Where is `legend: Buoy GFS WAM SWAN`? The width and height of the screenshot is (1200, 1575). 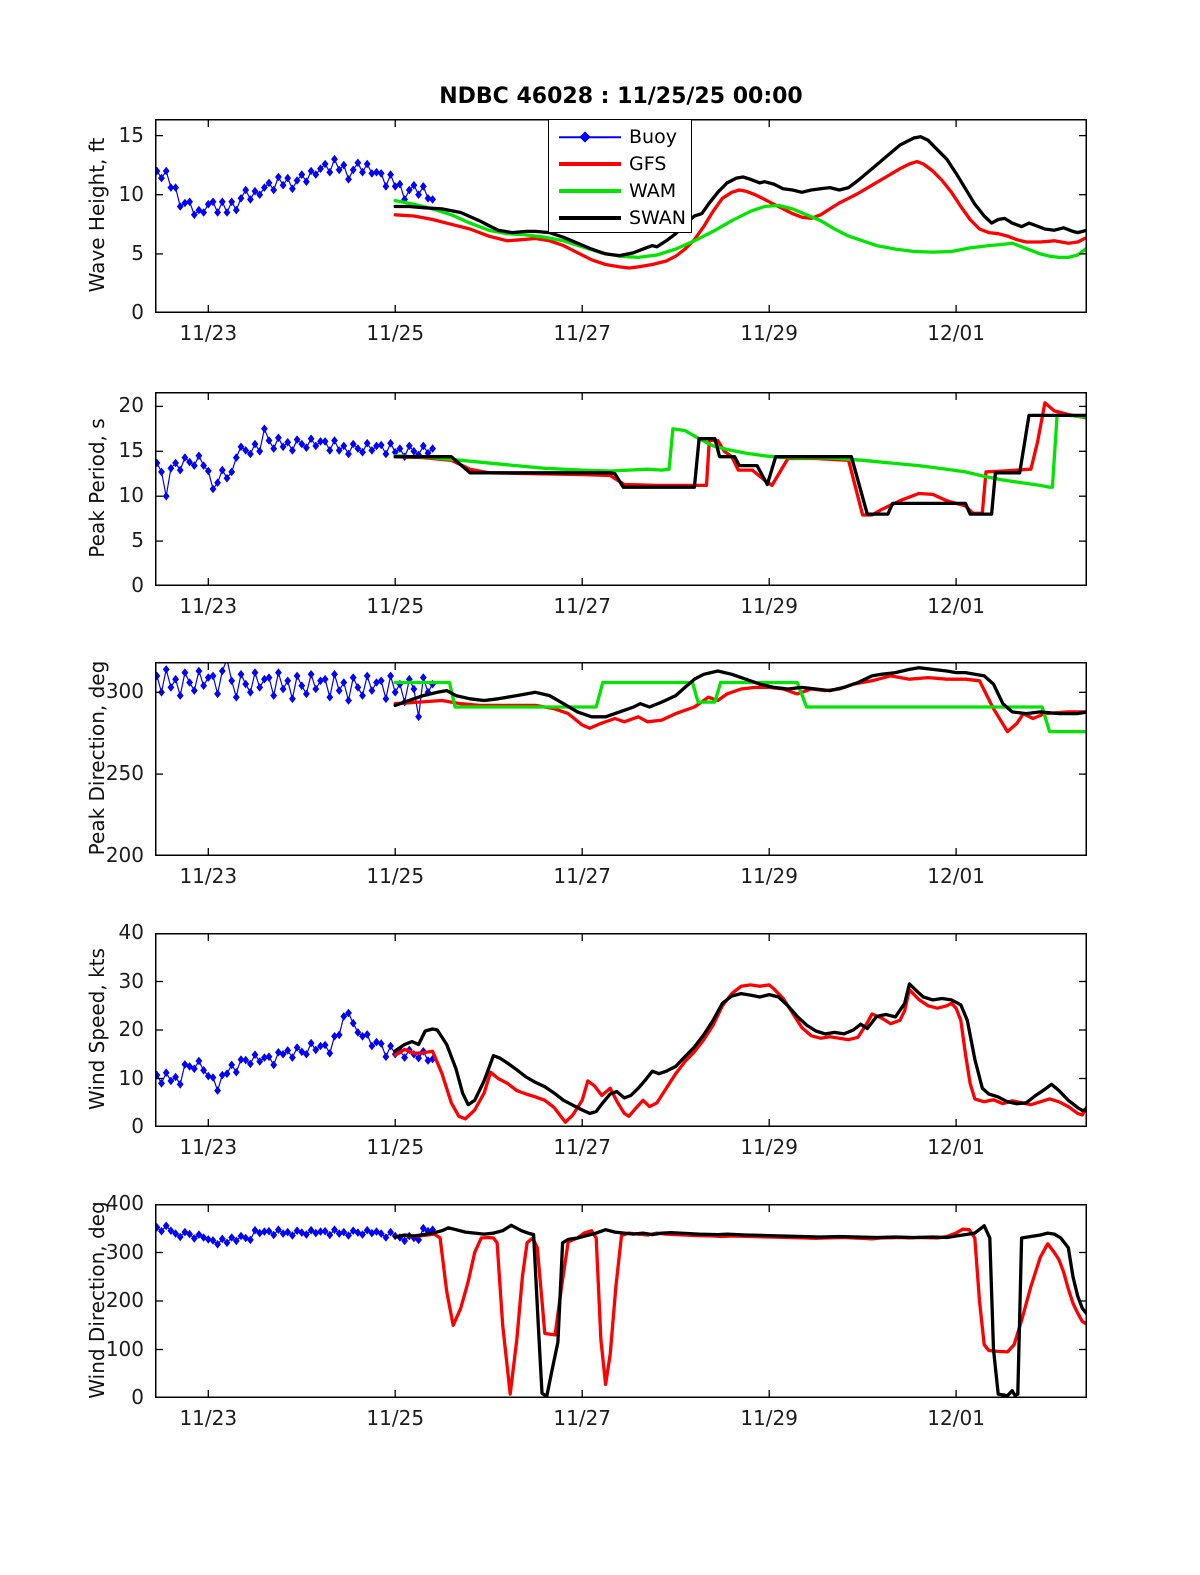 legend: Buoy GFS WAM SWAN is located at coordinates (620, 176).